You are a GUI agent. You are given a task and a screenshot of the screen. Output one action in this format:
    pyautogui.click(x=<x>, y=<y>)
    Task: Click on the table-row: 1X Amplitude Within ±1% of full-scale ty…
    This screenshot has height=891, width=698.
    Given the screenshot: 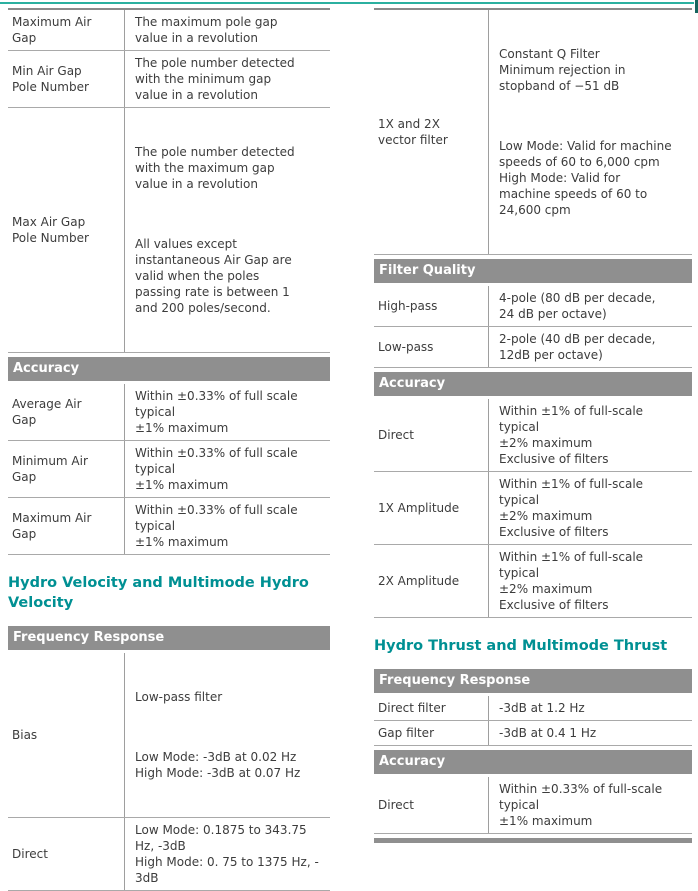 What is the action you would take?
    pyautogui.click(x=533, y=508)
    